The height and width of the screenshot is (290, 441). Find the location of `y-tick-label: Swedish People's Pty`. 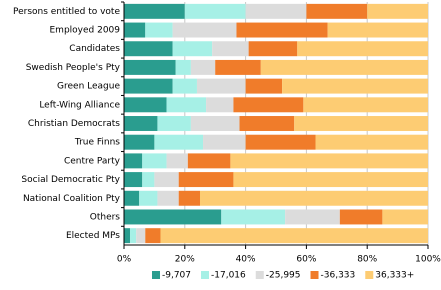

y-tick-label: Swedish People's Pty is located at coordinates (73, 68).